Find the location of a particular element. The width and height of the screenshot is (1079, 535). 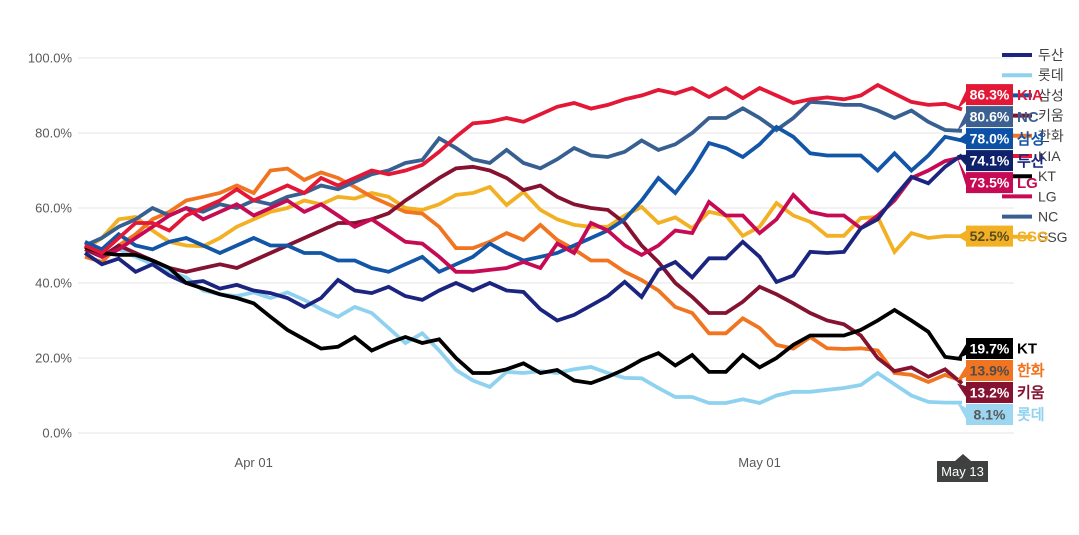

callout-value: 13.9% is located at coordinates (990, 370).